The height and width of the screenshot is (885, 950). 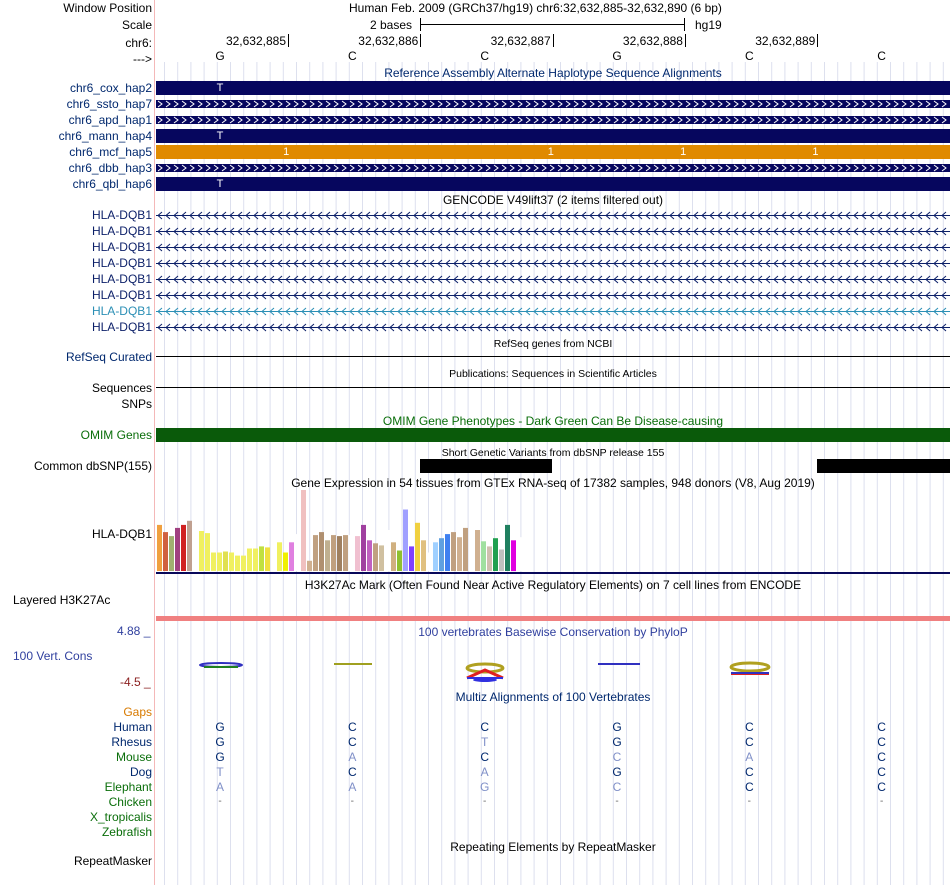 What do you see at coordinates (553, 435) in the screenshot?
I see `omim-bar` at bounding box center [553, 435].